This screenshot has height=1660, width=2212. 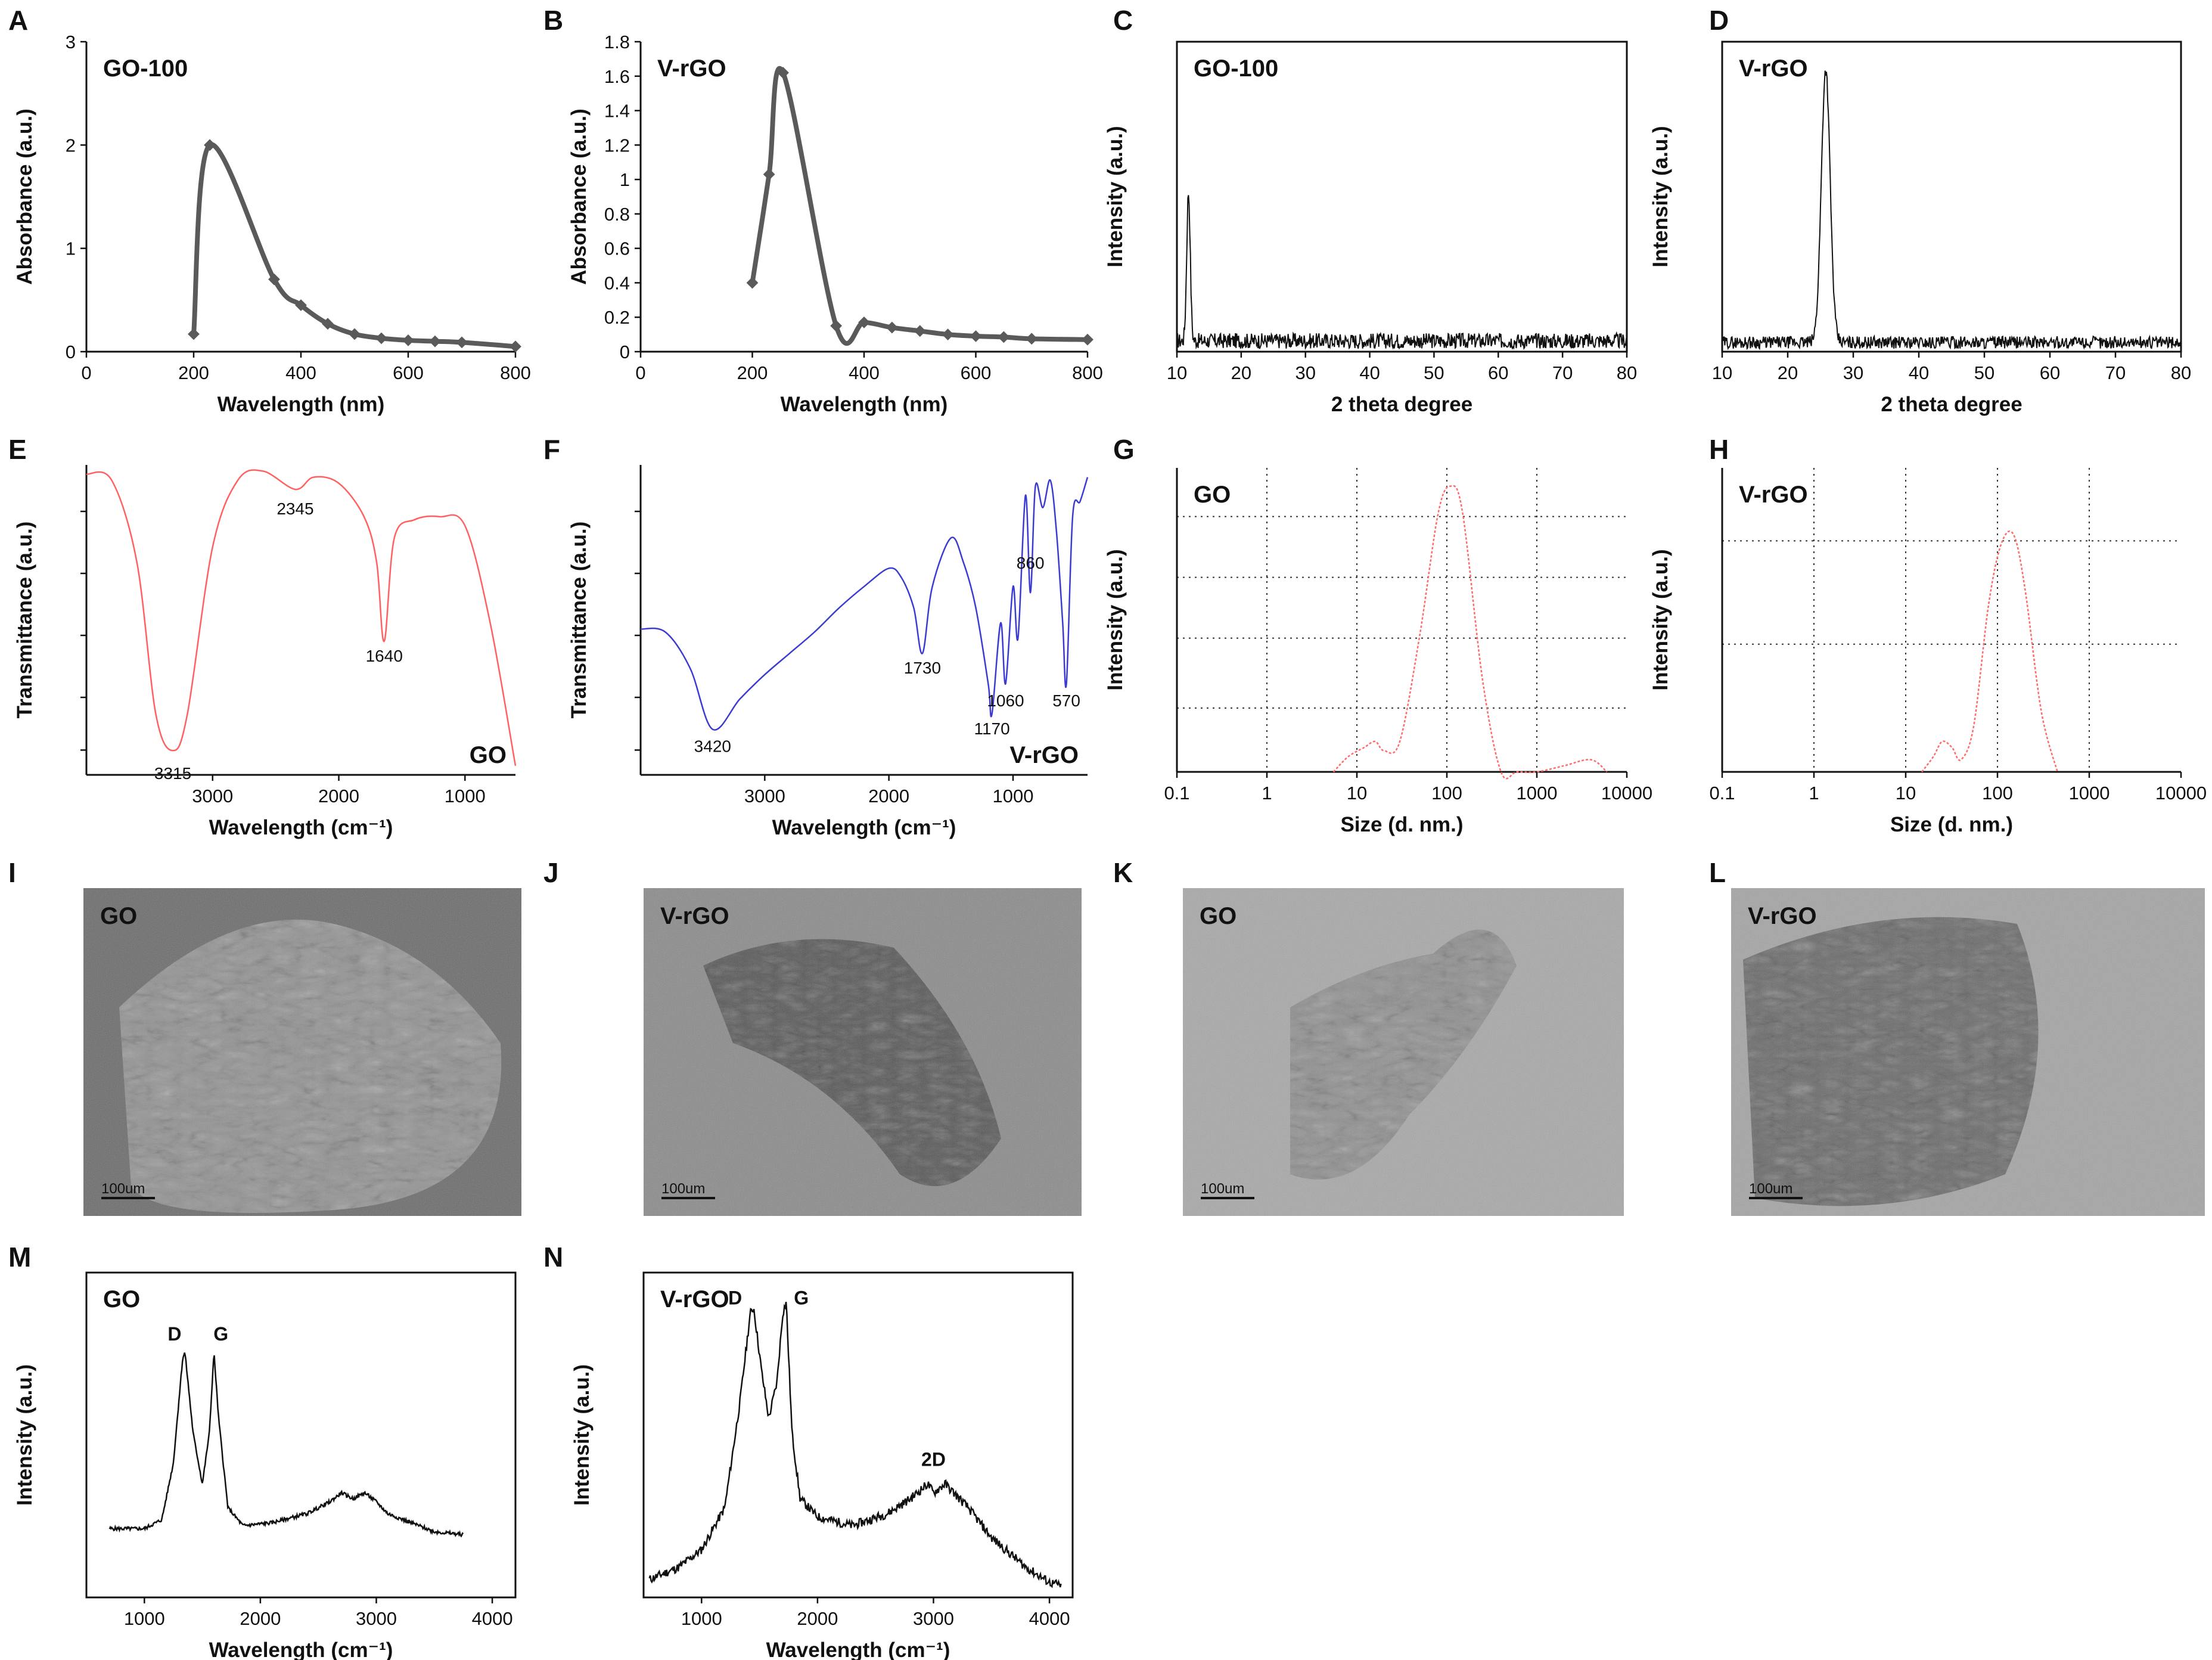 What do you see at coordinates (551, 872) in the screenshot?
I see `panel-letter-j: J` at bounding box center [551, 872].